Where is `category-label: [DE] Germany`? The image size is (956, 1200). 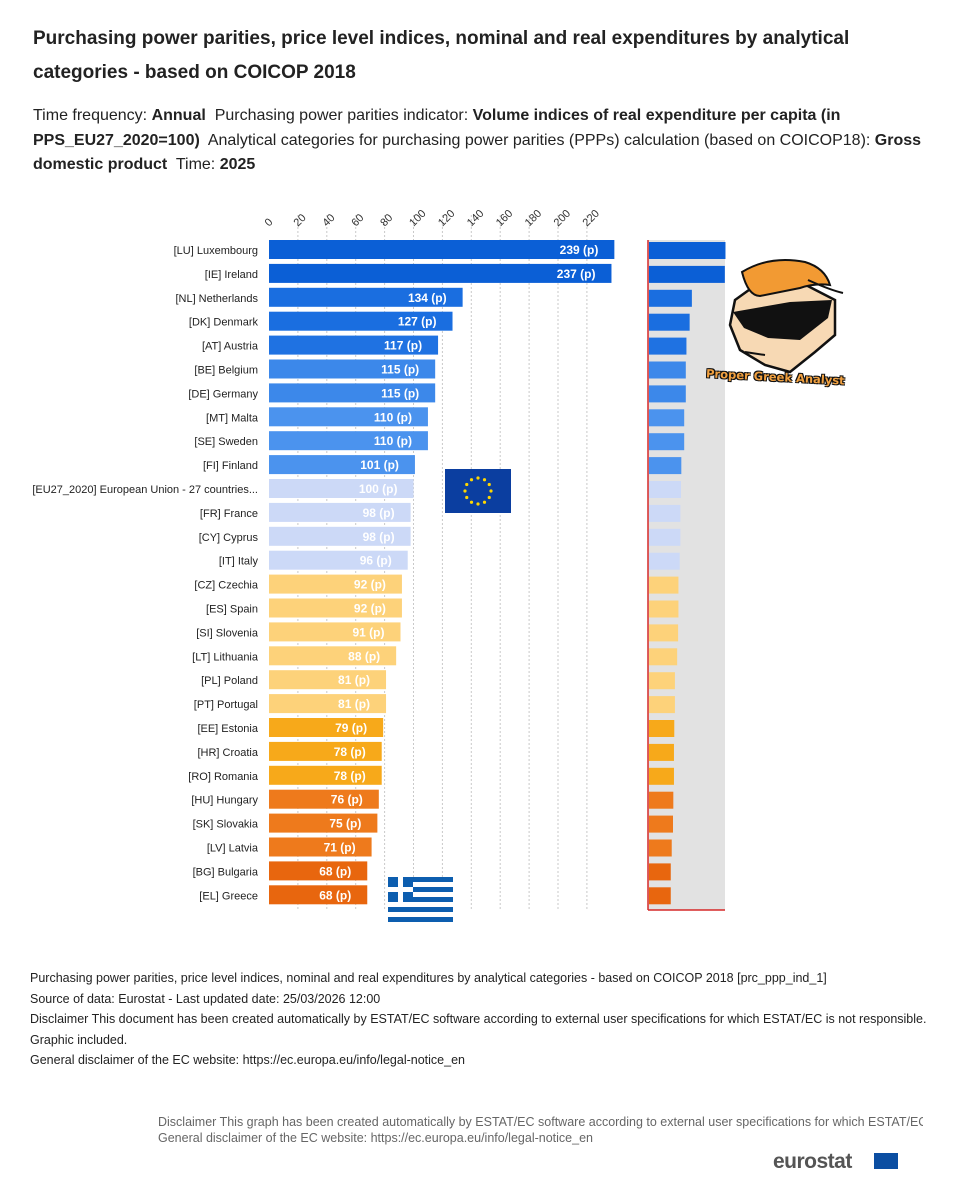 category-label: [DE] Germany is located at coordinates (223, 394).